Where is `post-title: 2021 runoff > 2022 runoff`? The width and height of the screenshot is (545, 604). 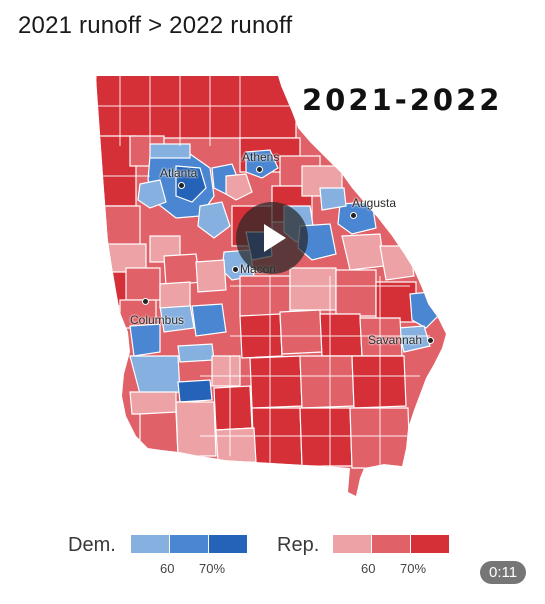 post-title: 2021 runoff > 2022 runoff is located at coordinates (155, 25).